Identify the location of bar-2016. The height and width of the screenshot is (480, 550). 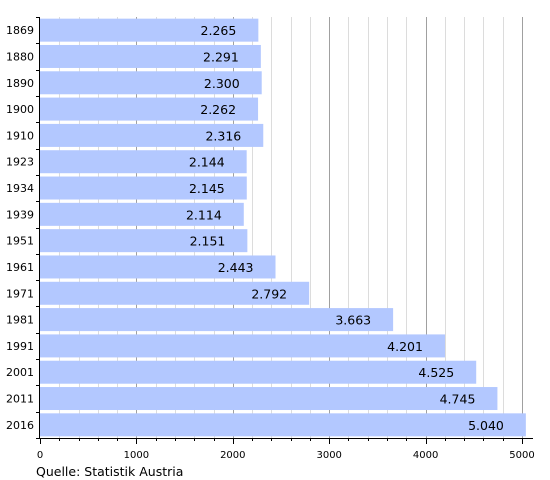
(283, 425).